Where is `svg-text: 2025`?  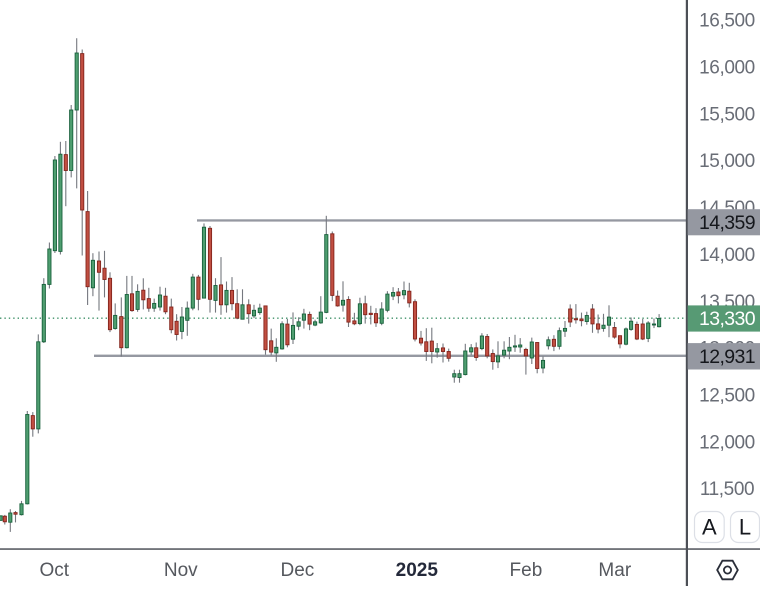
svg-text: 2025 is located at coordinates (417, 570).